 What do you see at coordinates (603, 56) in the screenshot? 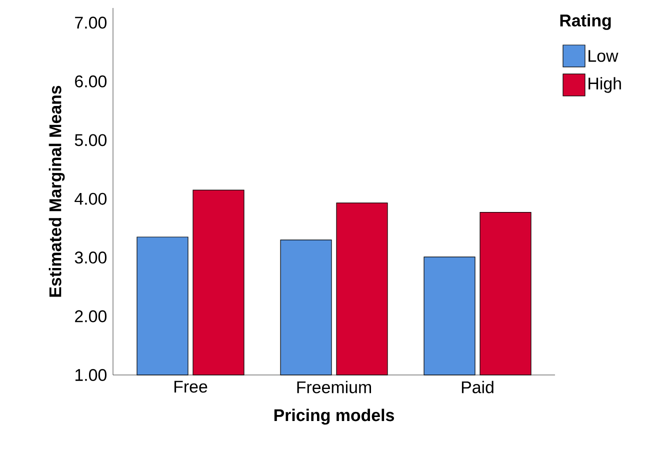
I see `legend-label: Low` at bounding box center [603, 56].